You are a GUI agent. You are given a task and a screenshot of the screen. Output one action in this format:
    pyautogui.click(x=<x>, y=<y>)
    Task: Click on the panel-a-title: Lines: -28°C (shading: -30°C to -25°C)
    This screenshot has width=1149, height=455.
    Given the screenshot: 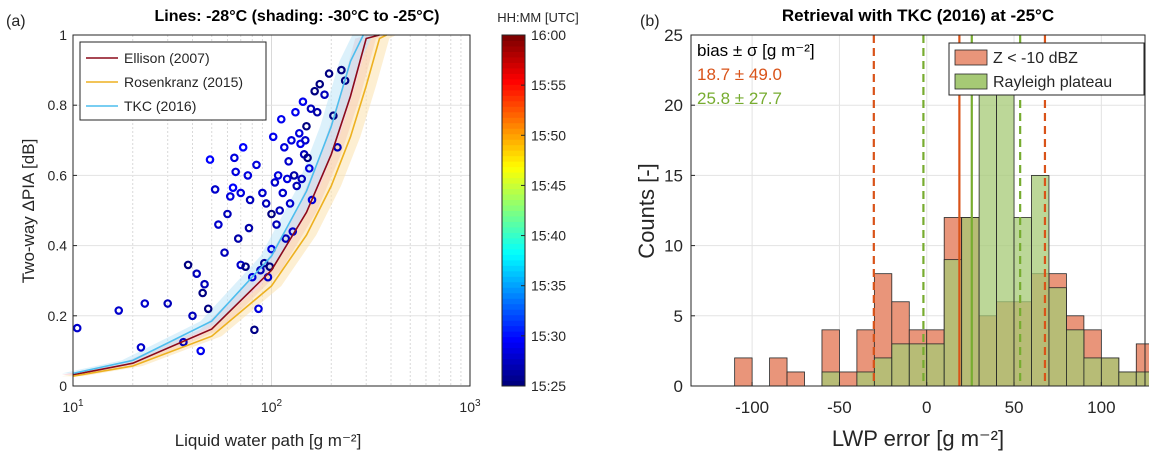 What is the action you would take?
    pyautogui.click(x=297, y=16)
    